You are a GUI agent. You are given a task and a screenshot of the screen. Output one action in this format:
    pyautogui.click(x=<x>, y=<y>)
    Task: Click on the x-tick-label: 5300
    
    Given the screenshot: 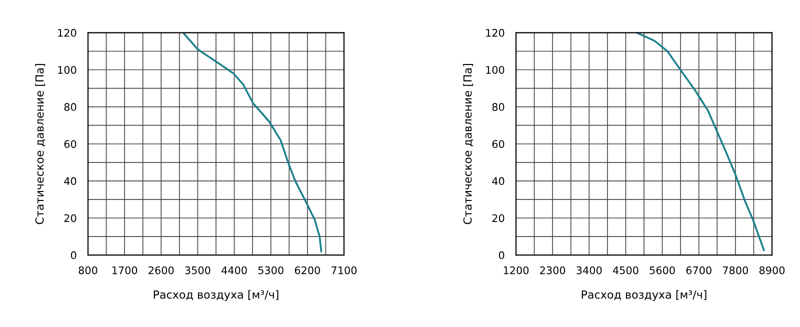 What is the action you would take?
    pyautogui.click(x=271, y=270)
    